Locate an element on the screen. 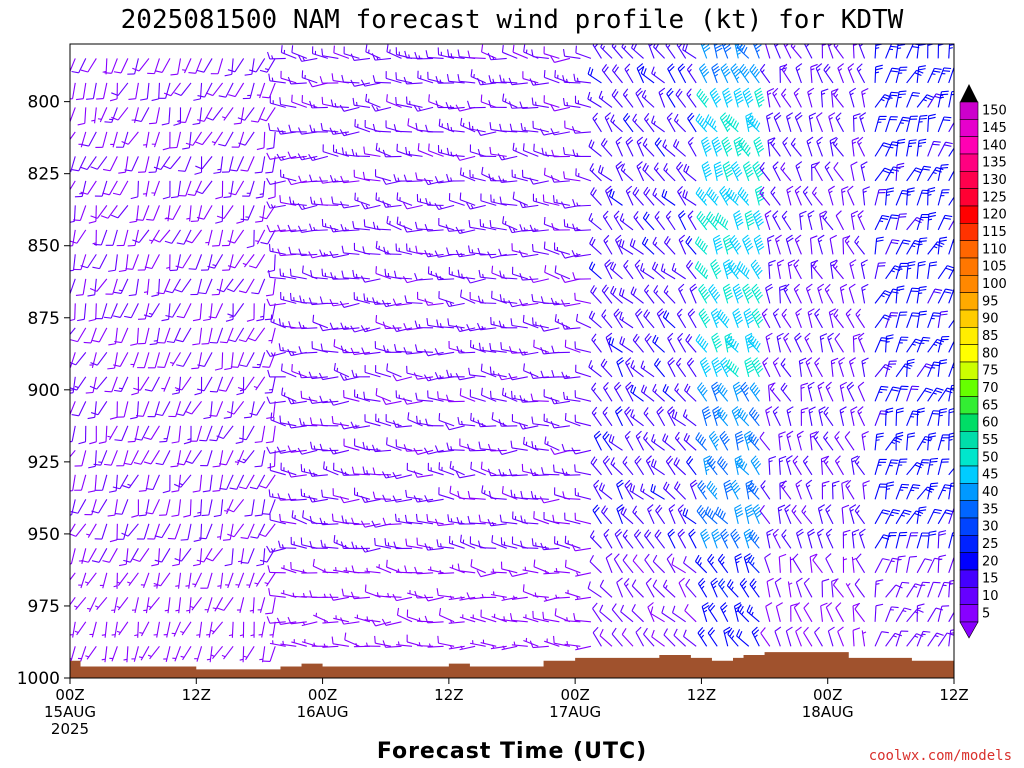 The height and width of the screenshot is (768, 1024). colorbar-swatch is located at coordinates (969, 353).